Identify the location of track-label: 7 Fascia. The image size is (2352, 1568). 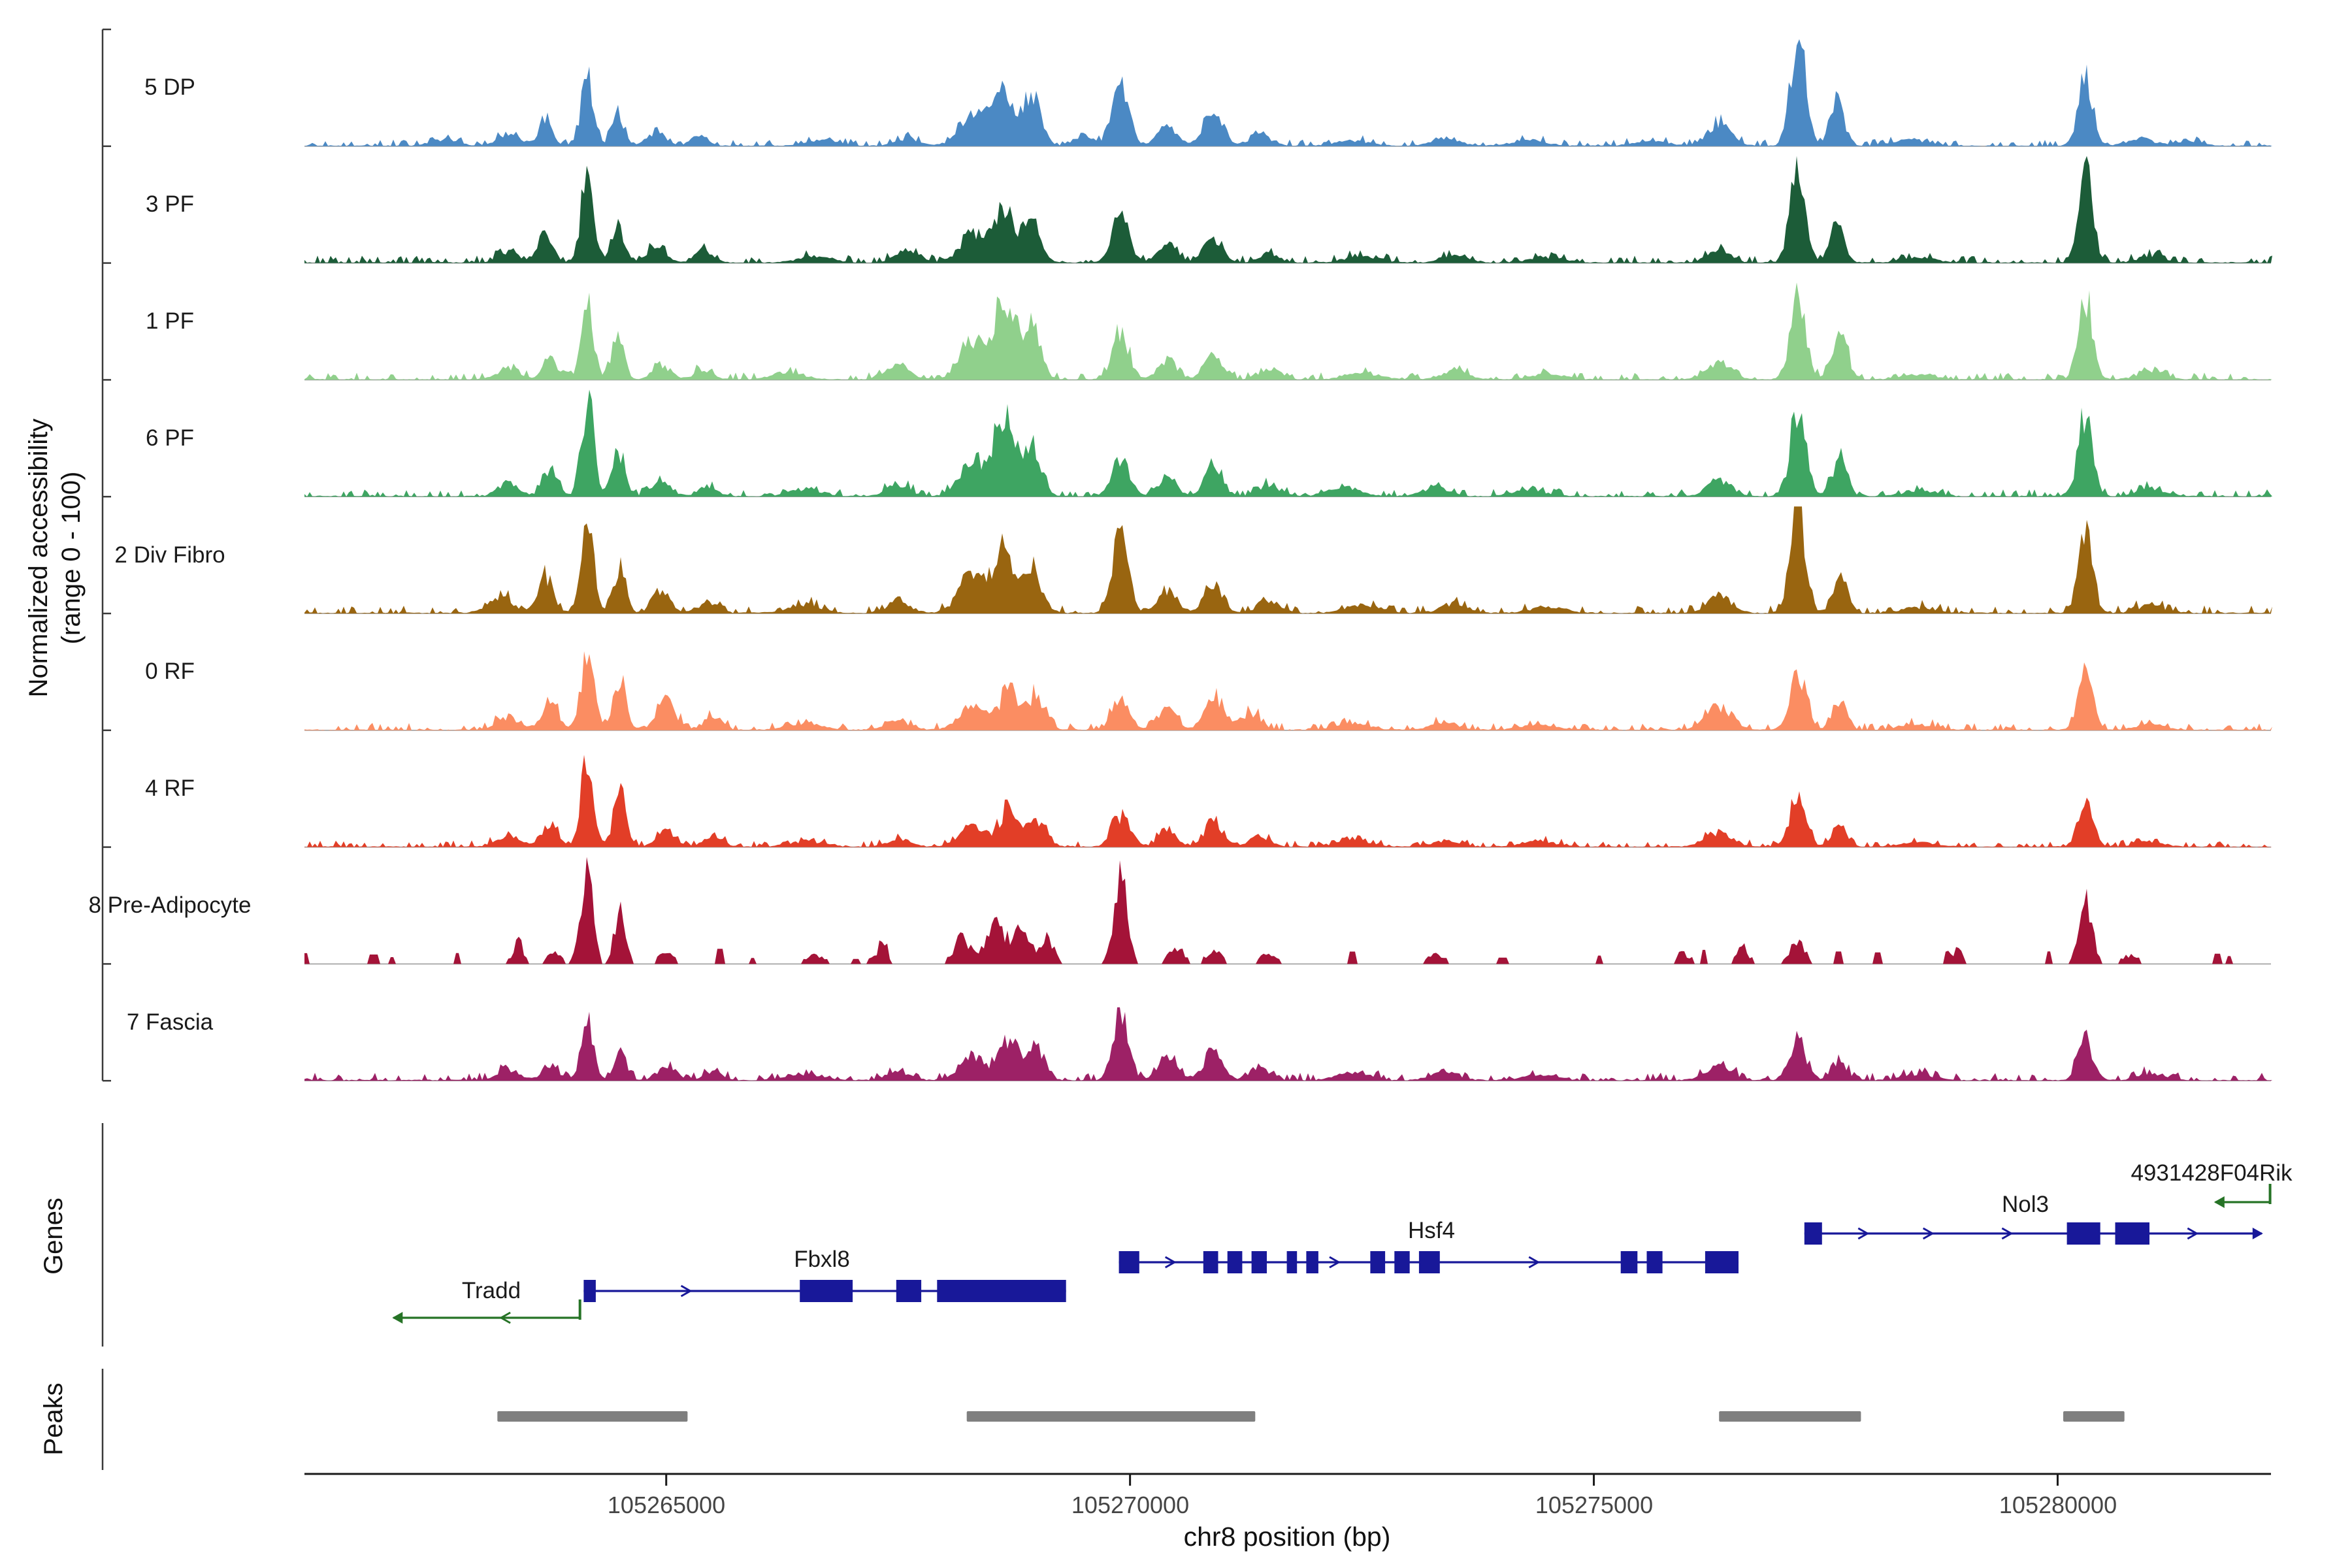
(170, 1022).